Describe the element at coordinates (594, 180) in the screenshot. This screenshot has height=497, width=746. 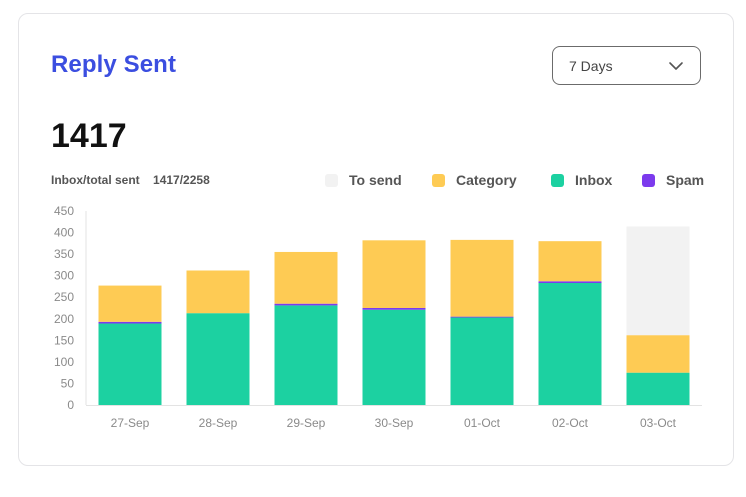
I see `legend-label-inbox: Inbox` at that location.